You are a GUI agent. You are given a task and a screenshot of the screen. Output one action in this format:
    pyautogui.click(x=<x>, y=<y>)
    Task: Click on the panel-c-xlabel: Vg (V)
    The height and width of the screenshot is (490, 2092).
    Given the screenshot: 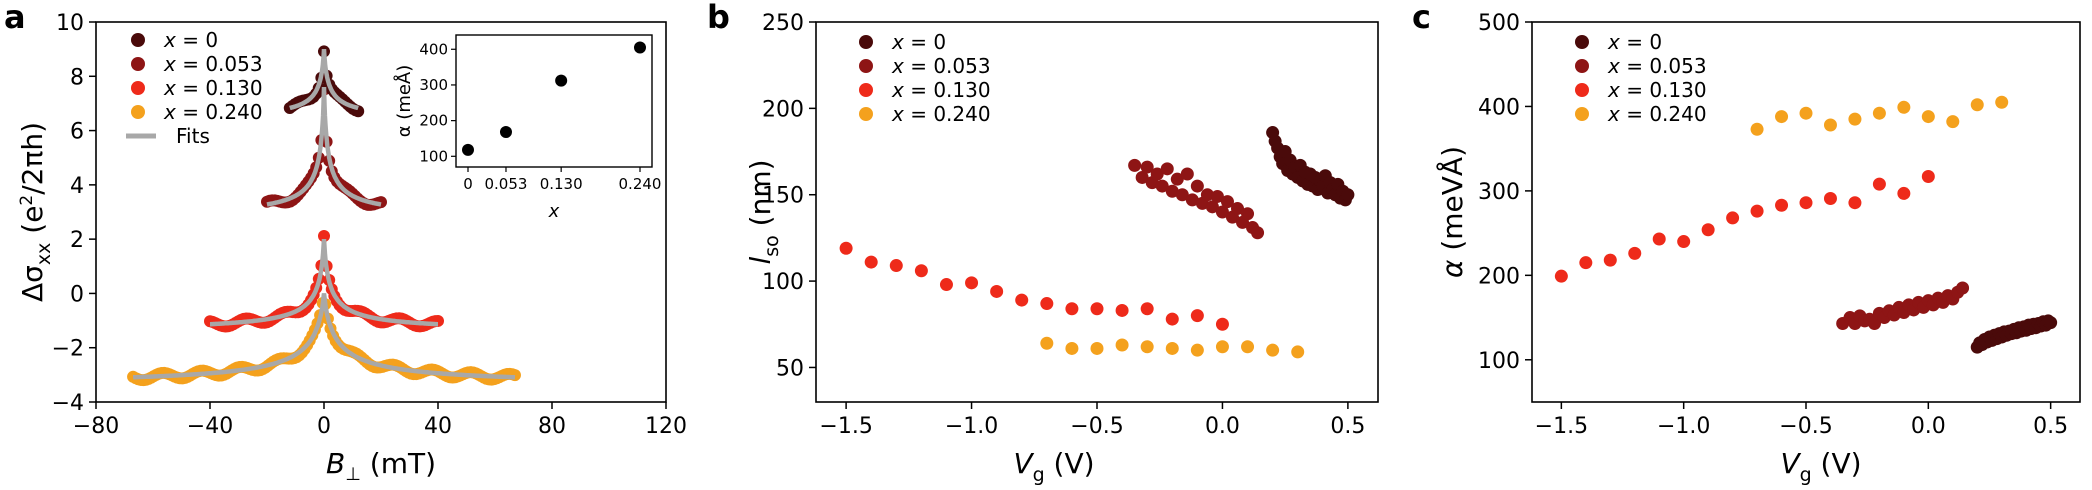 What is the action you would take?
    pyautogui.click(x=1820, y=466)
    